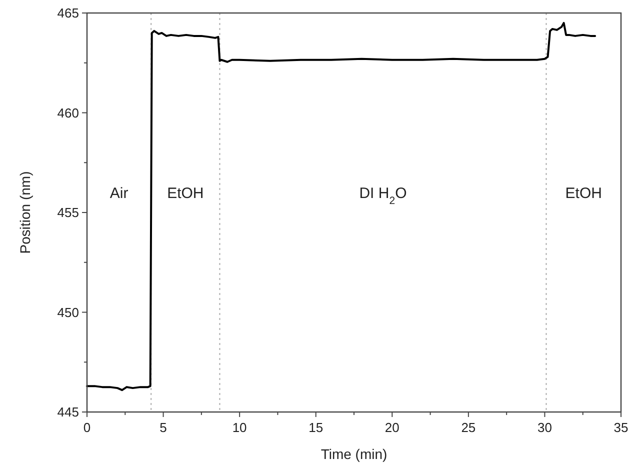  What do you see at coordinates (621, 427) in the screenshot?
I see `x-tick-label: 35` at bounding box center [621, 427].